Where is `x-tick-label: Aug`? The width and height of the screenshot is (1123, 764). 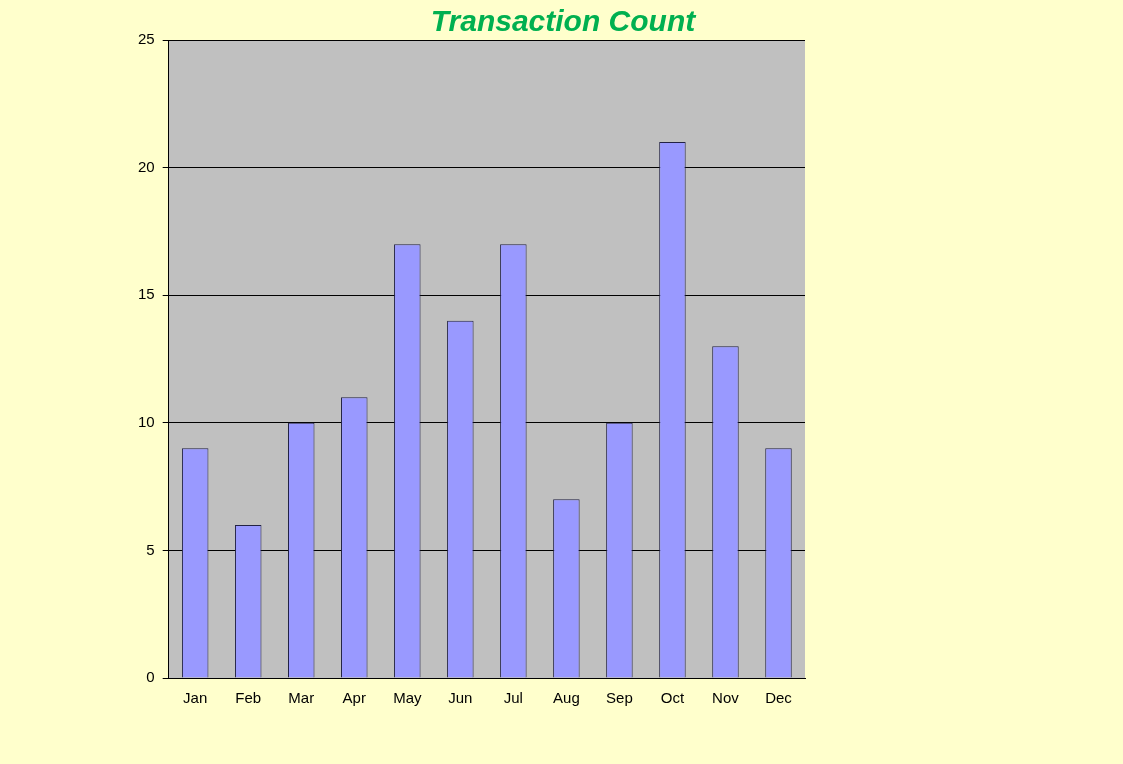
x-tick-label: Aug is located at coordinates (566, 698).